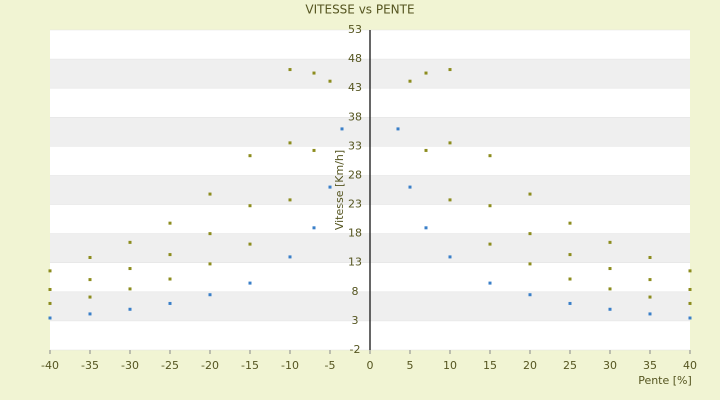 This screenshot has height=400, width=720. What do you see at coordinates (355, 29) in the screenshot?
I see `y-tick-label: 53` at bounding box center [355, 29].